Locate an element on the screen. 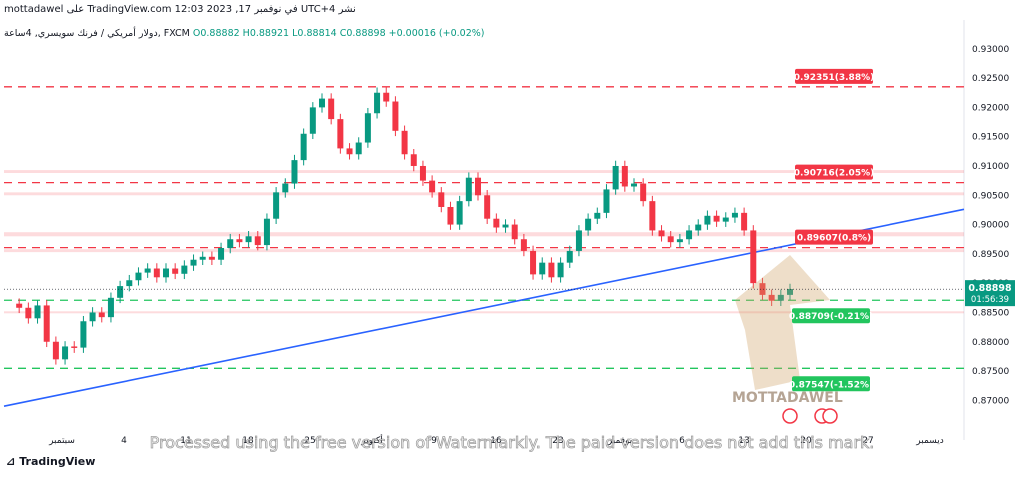 The height and width of the screenshot is (477, 1024). x-tick-label: 13 is located at coordinates (743, 441).